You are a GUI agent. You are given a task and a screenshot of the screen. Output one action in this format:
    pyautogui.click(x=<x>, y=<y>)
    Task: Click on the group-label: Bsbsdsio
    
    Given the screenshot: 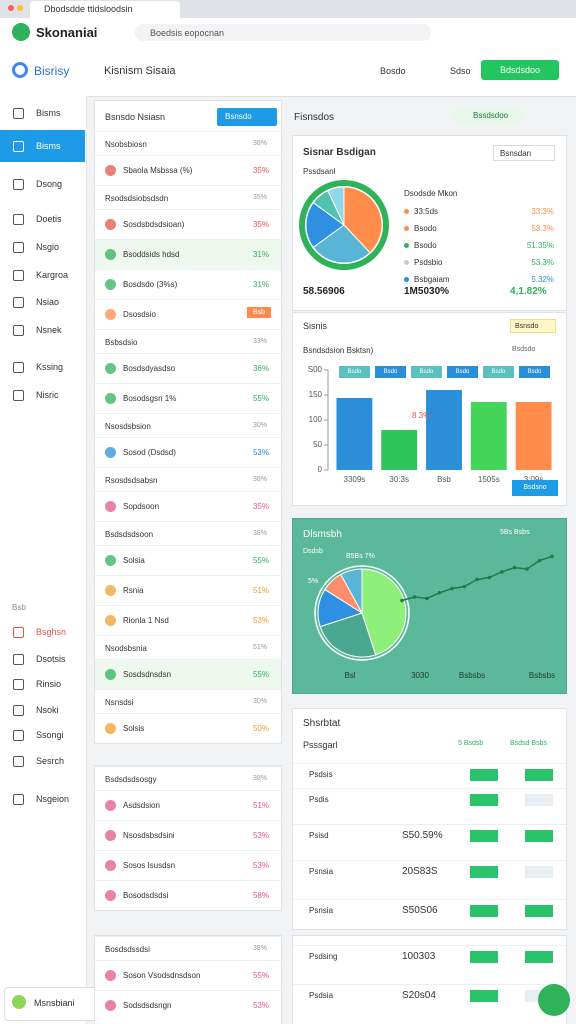 What is the action you would take?
    pyautogui.click(x=121, y=342)
    